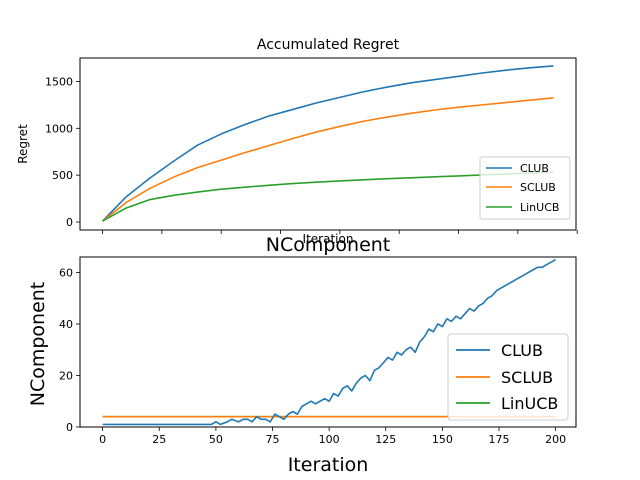 Image resolution: width=640 pixels, height=480 pixels. Describe the element at coordinates (216, 439) in the screenshot. I see `ncomponent-xtick-label: 50` at that location.